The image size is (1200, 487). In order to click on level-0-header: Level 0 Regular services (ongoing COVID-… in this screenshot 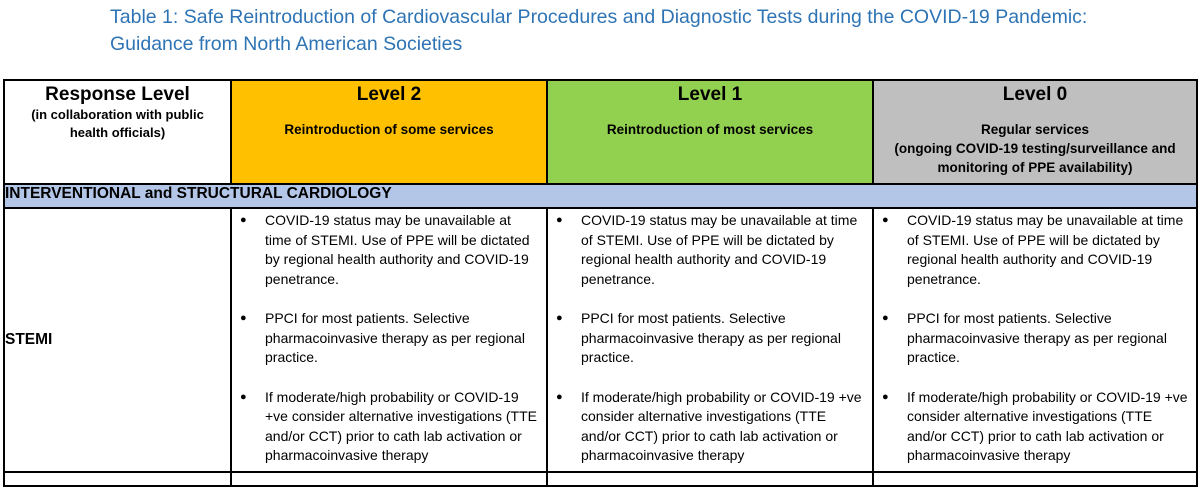, I will do `click(1035, 132)`.